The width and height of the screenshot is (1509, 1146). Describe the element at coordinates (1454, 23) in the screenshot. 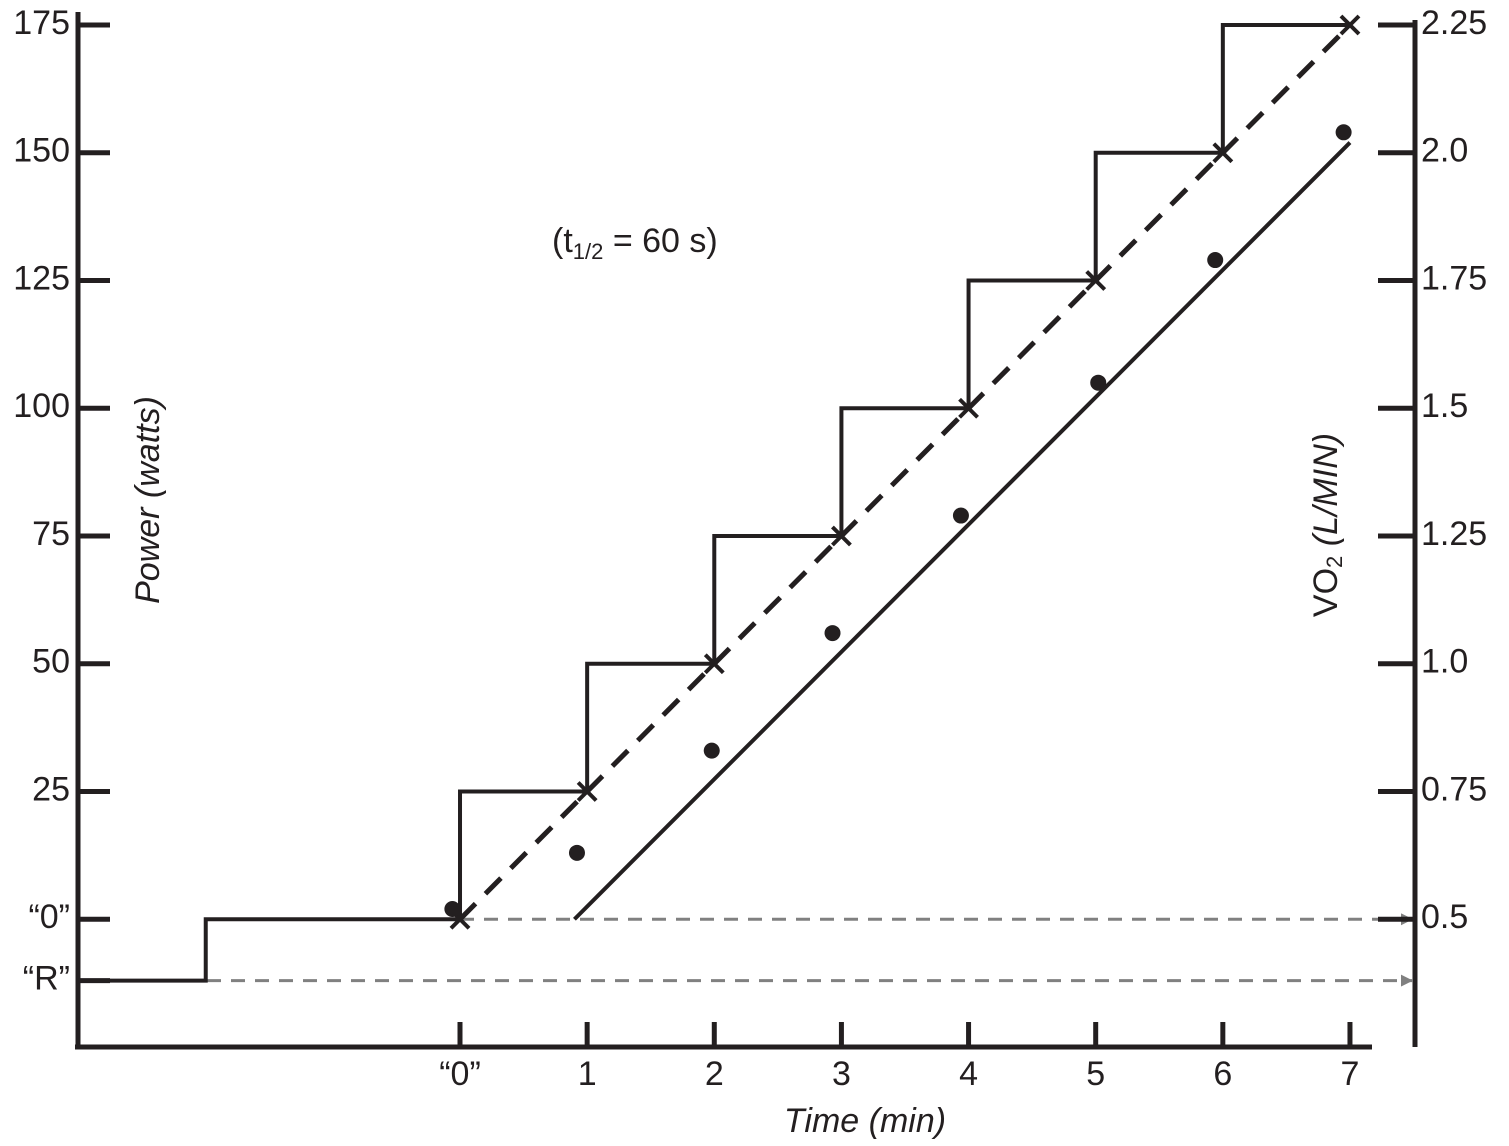

I see `y2-tick-label: 2.25` at that location.